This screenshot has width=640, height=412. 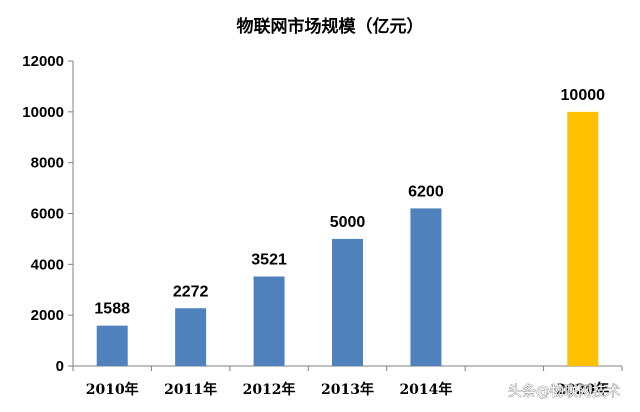 What do you see at coordinates (43, 61) in the screenshot?
I see `y-tick-label: 12000` at bounding box center [43, 61].